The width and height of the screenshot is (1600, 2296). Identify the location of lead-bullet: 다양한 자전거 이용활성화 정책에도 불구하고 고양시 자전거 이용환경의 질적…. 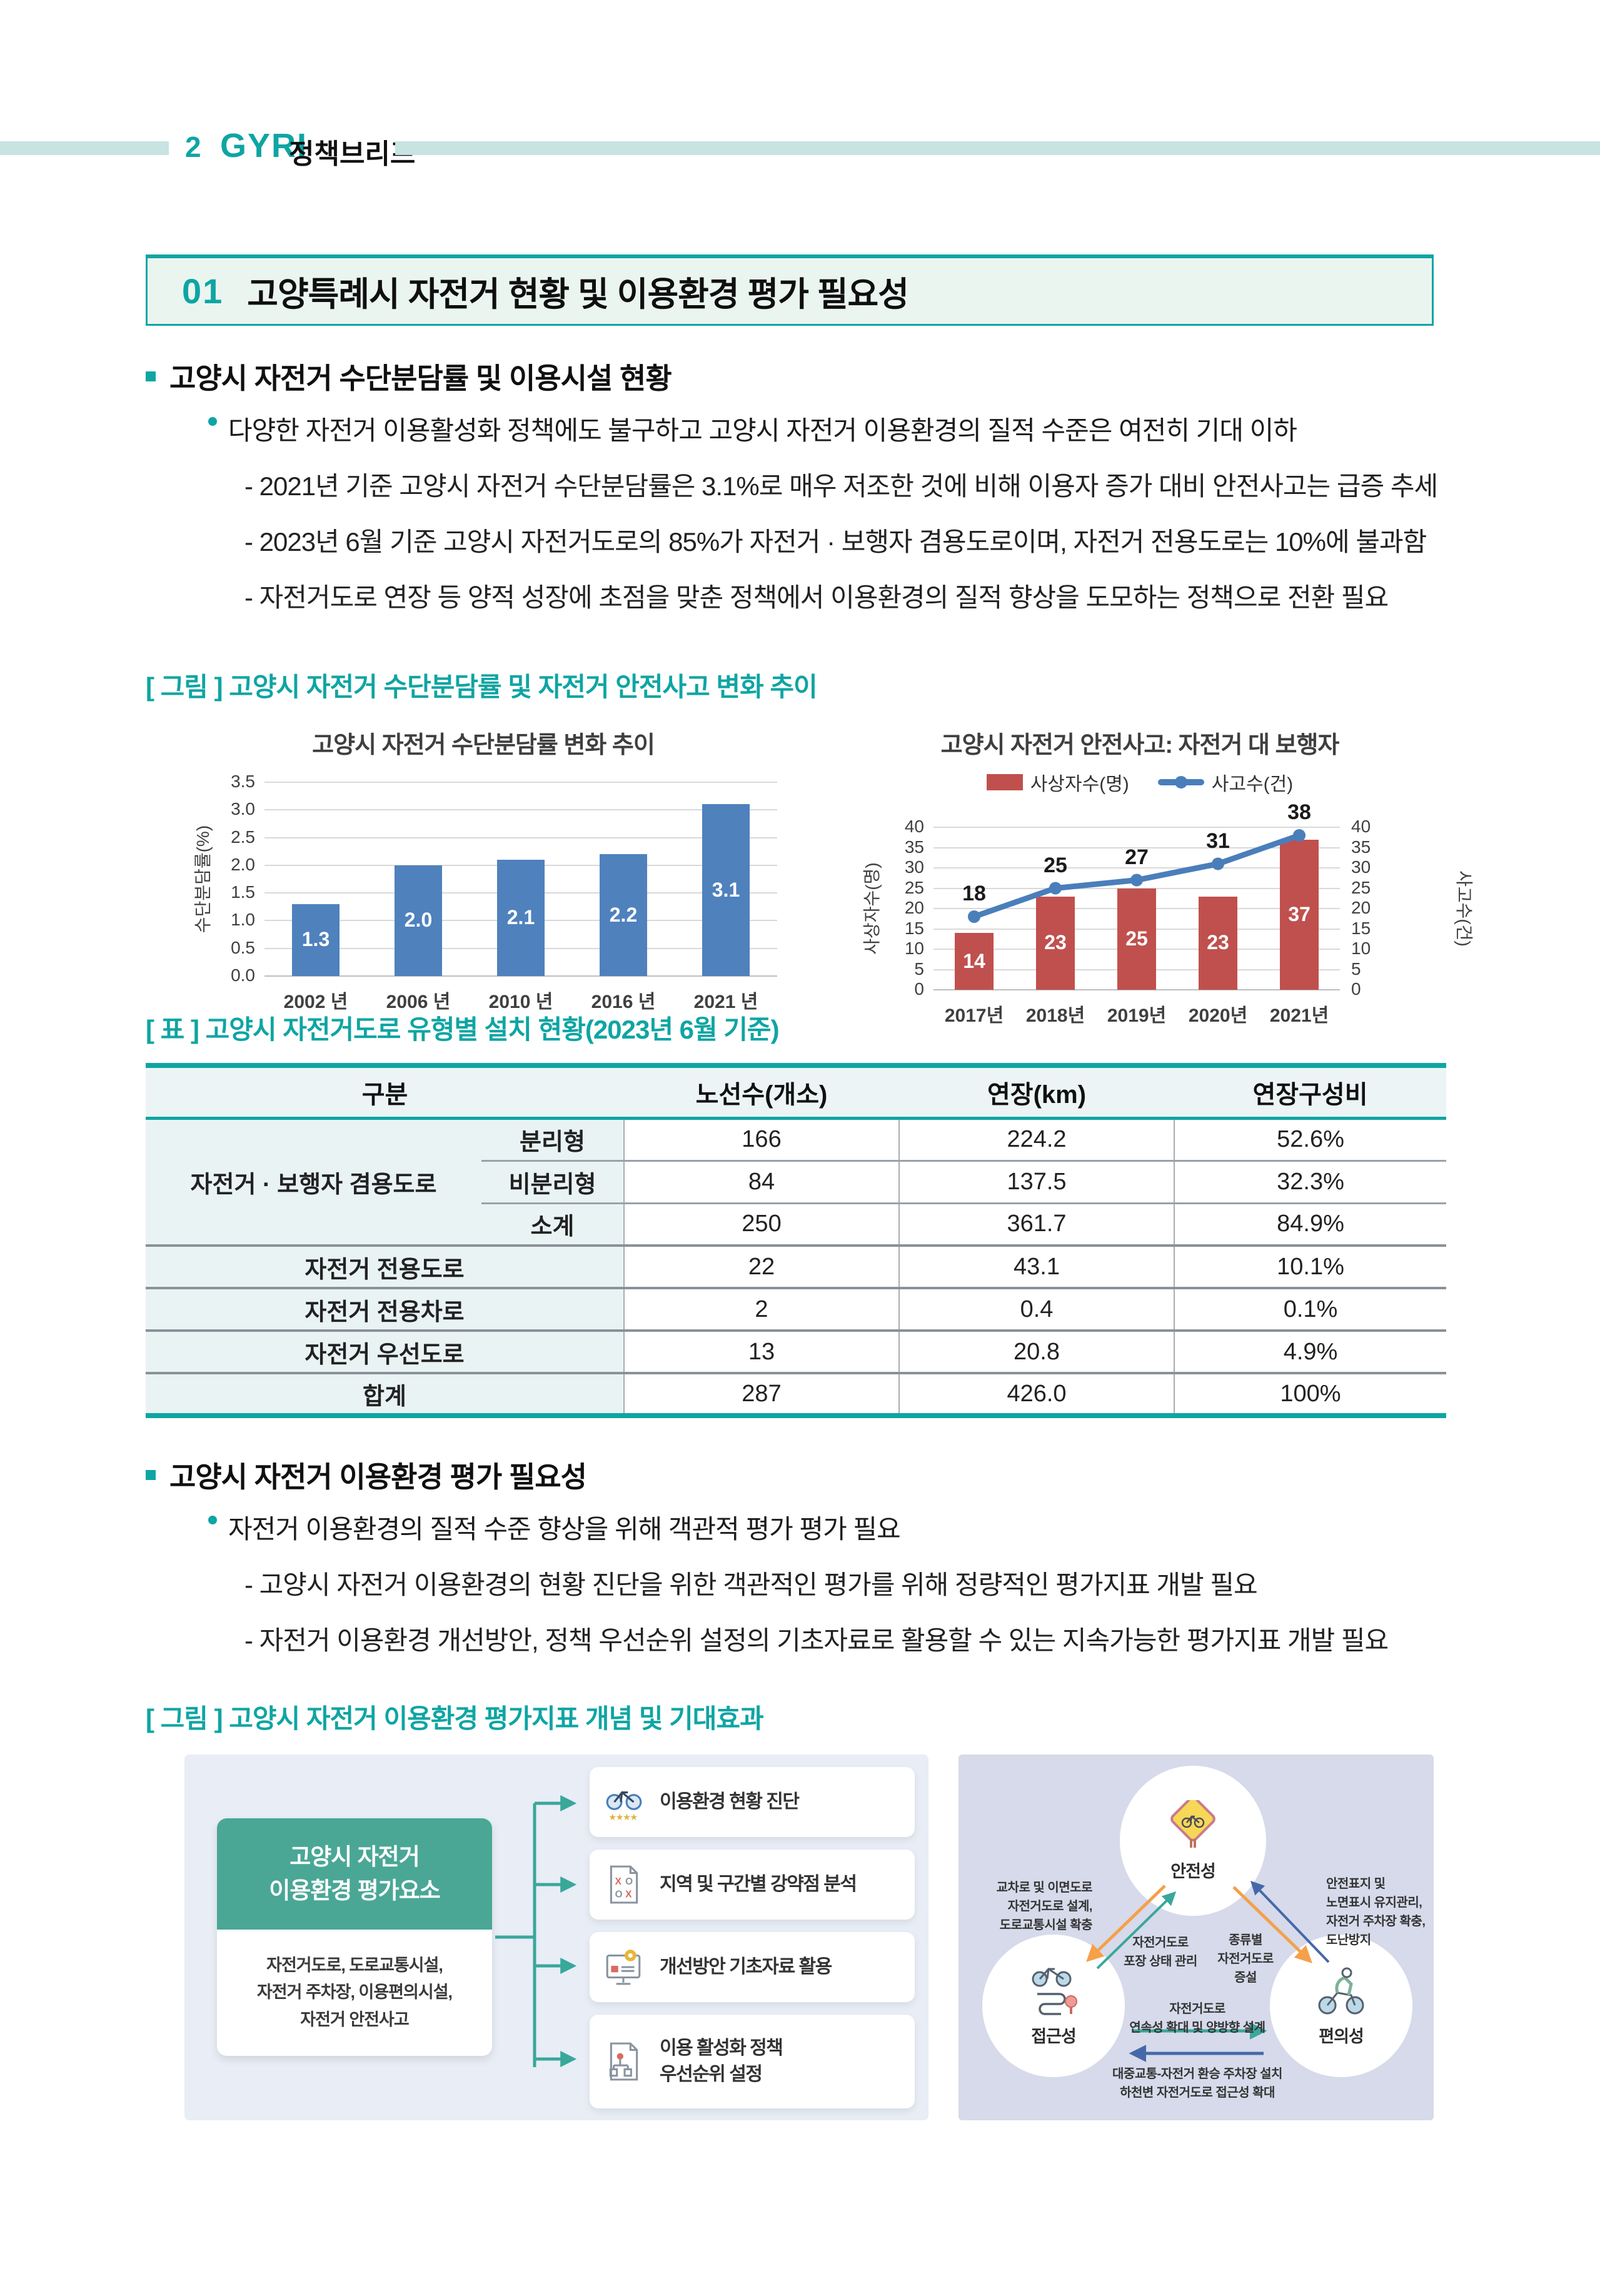
(831, 429).